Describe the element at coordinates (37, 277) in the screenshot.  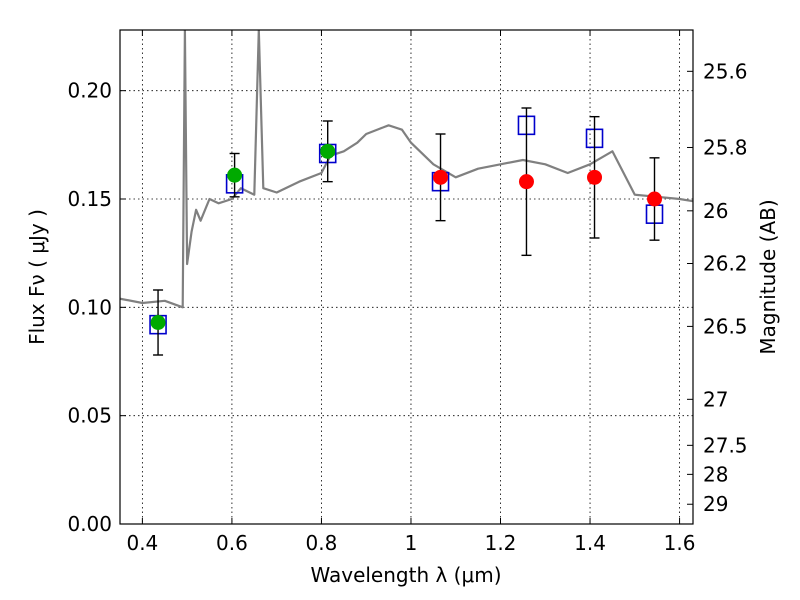
I see `y-axis-title: Flux Fν ( μJy )` at that location.